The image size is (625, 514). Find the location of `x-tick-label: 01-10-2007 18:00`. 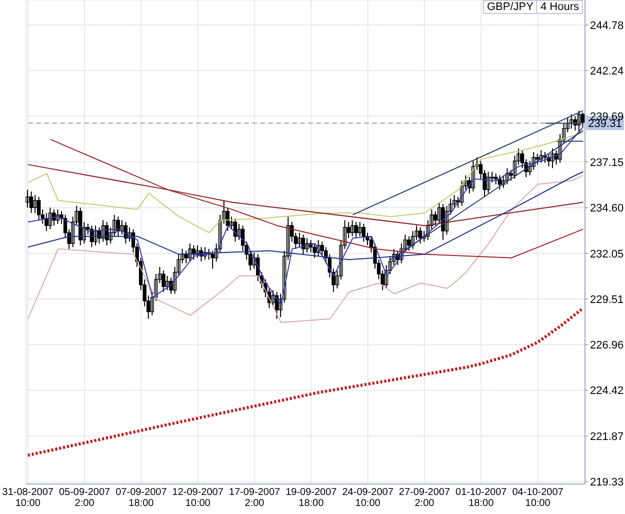

x-tick-label: 01-10-2007 18:00 is located at coordinates (482, 498).